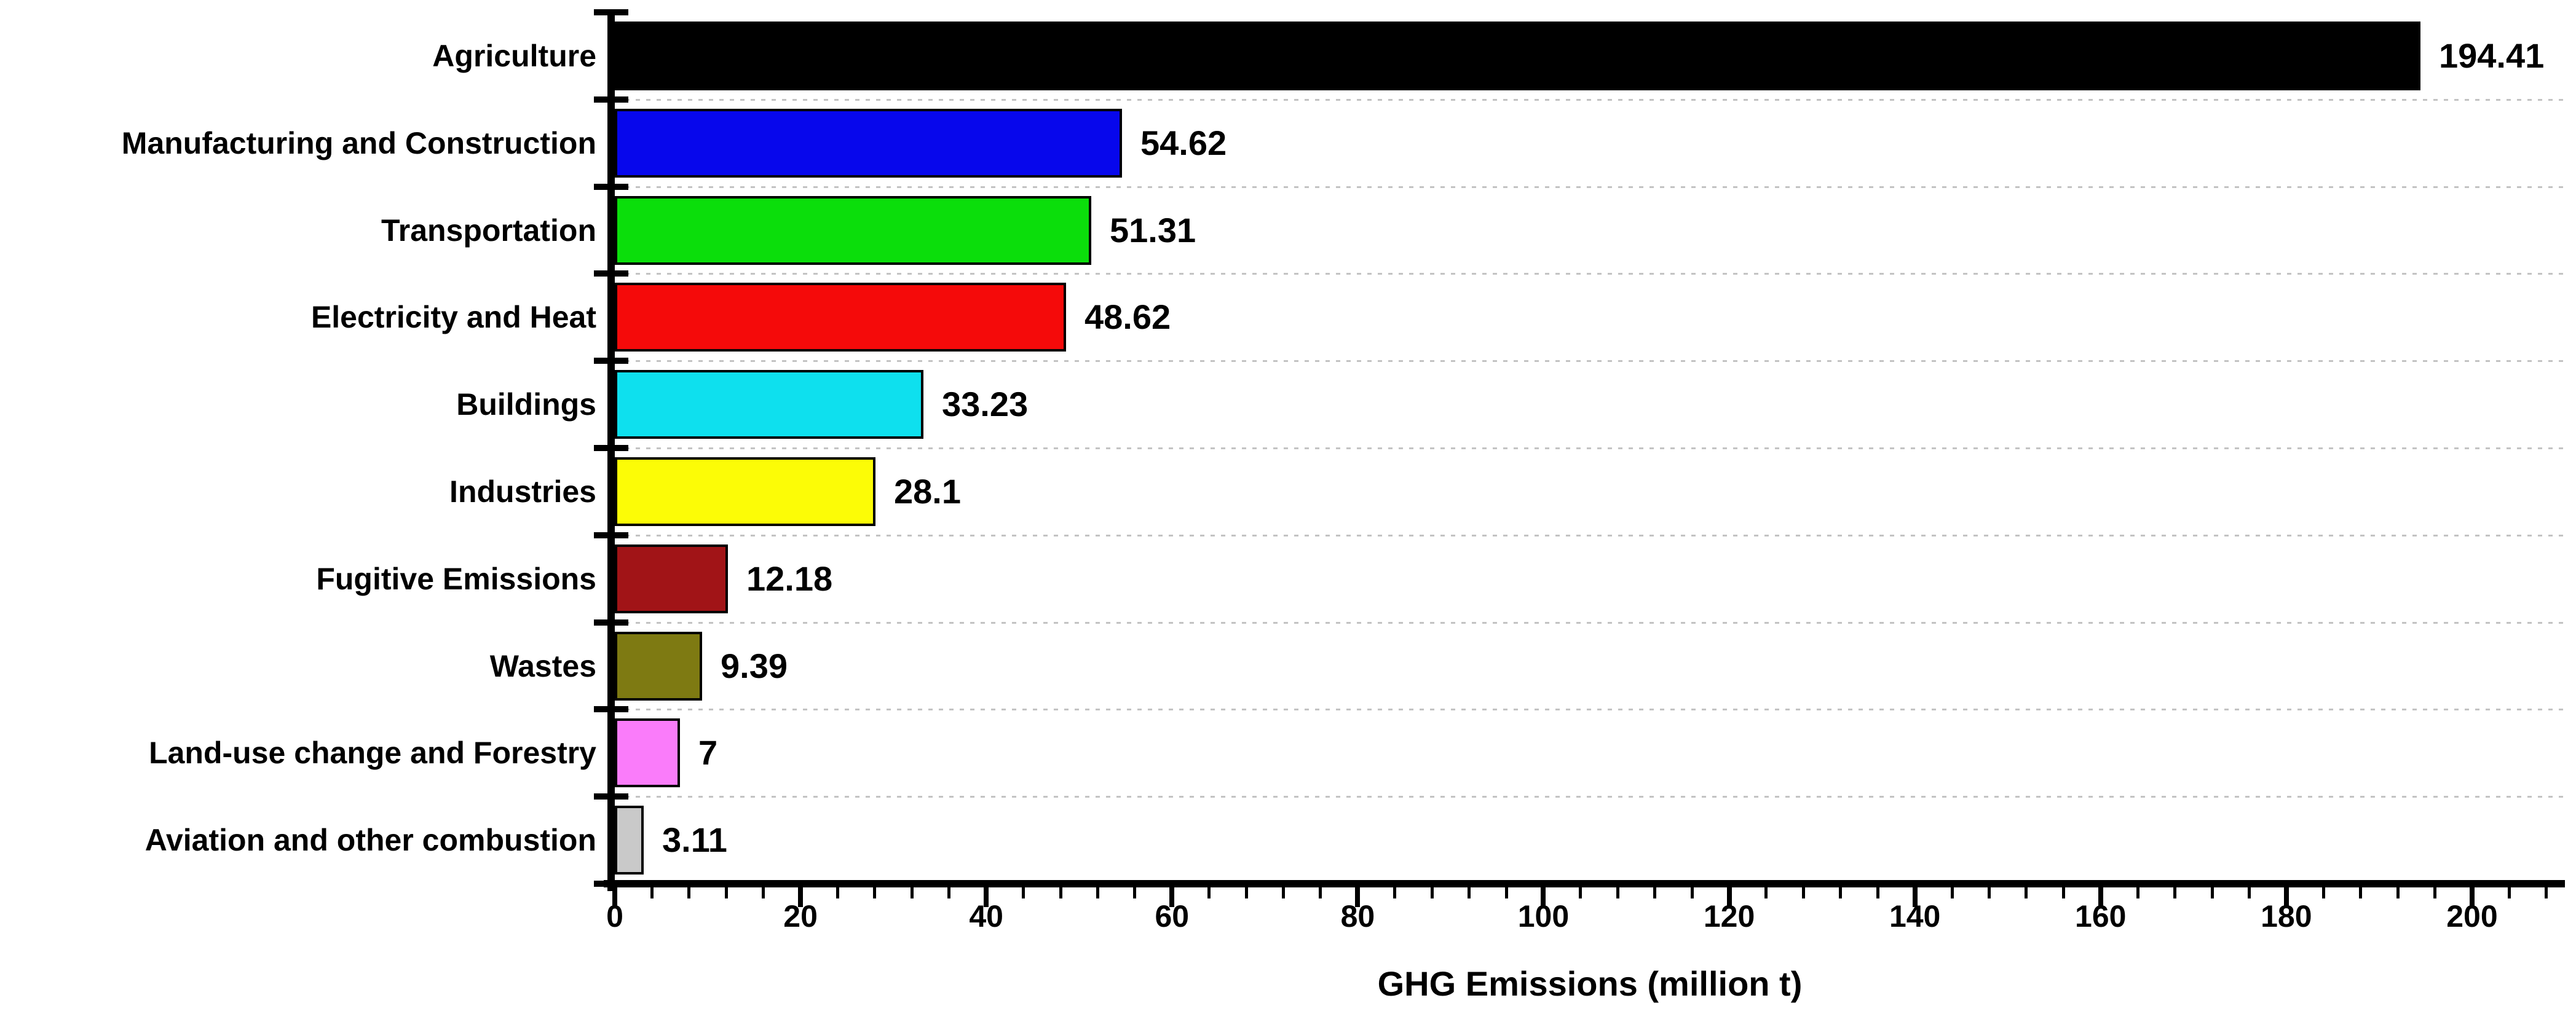 The height and width of the screenshot is (1022, 2576). What do you see at coordinates (372, 753) in the screenshot?
I see `category-label: Land-use change and Forestry` at bounding box center [372, 753].